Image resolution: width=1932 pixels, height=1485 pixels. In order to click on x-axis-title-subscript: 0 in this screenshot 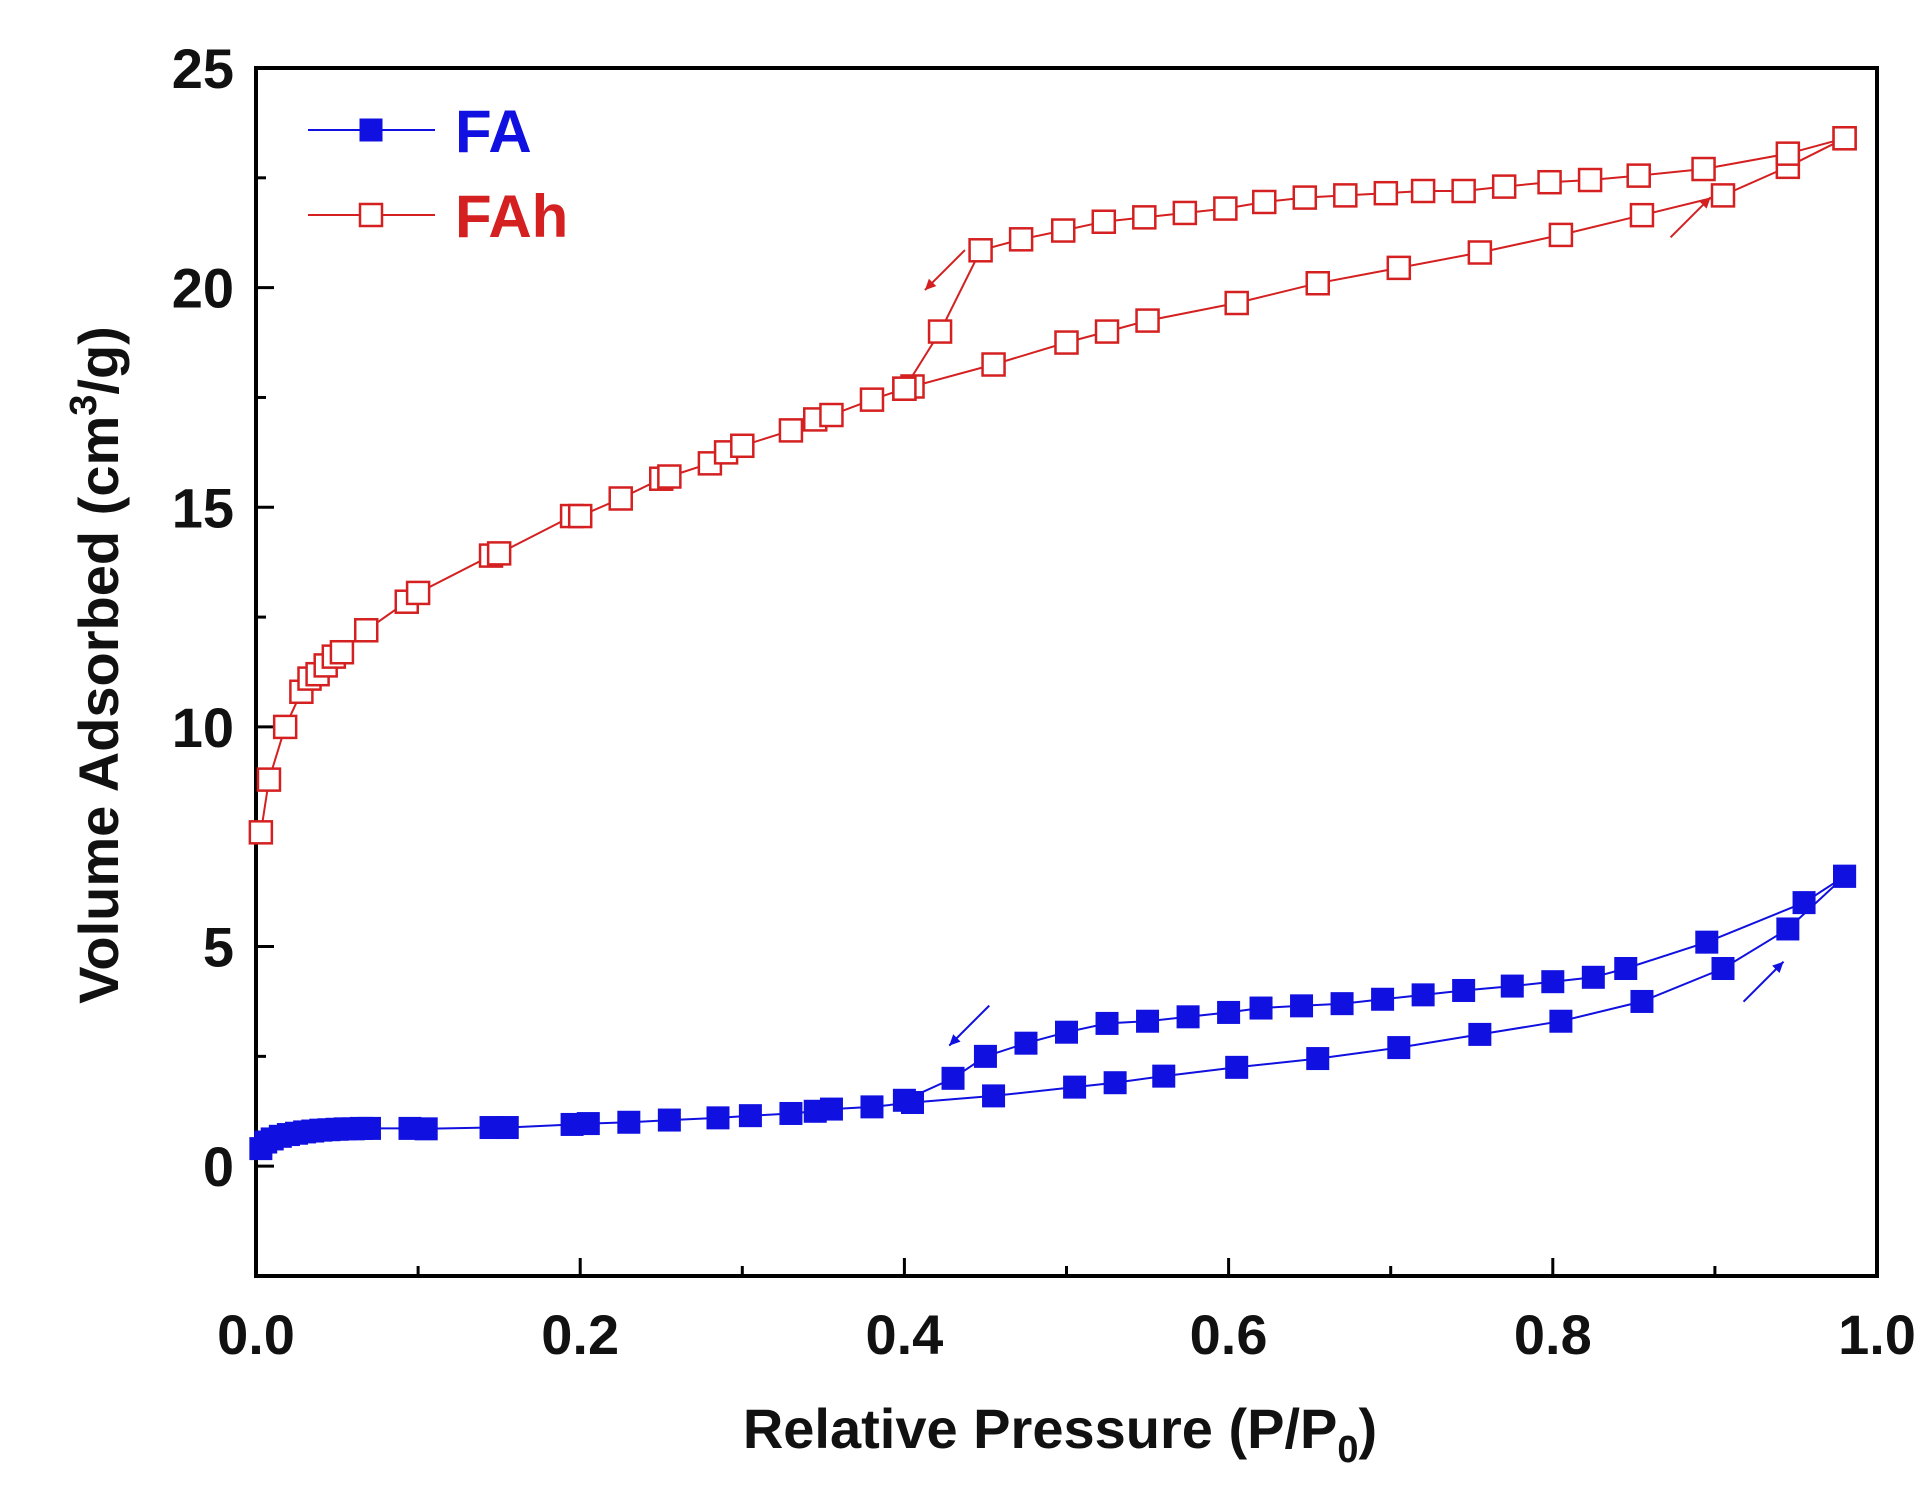, I will do `click(1347, 1450)`.